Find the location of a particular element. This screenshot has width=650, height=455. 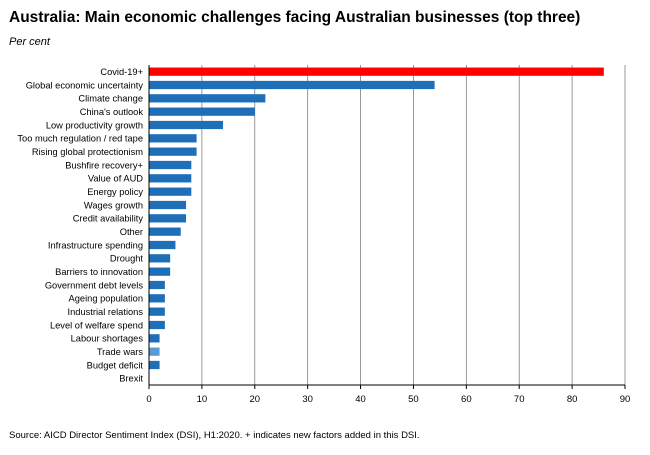

x-tick-label: 0 is located at coordinates (148, 399).